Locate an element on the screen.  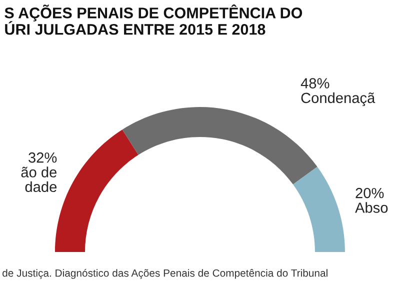
data-label: 32% is located at coordinates (42, 157).